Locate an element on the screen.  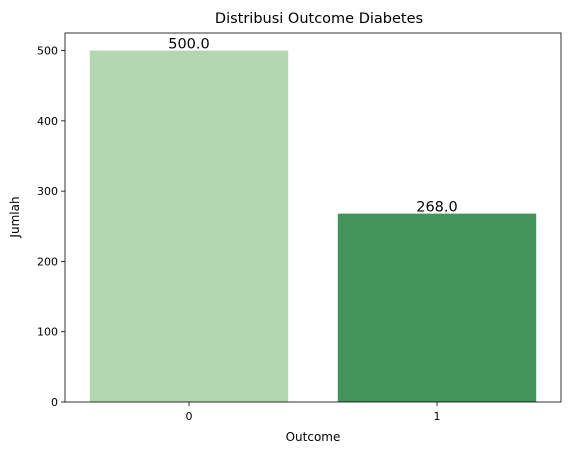
y-axis-ticks: 0 100 200 300 400 500 is located at coordinates (51, 227).